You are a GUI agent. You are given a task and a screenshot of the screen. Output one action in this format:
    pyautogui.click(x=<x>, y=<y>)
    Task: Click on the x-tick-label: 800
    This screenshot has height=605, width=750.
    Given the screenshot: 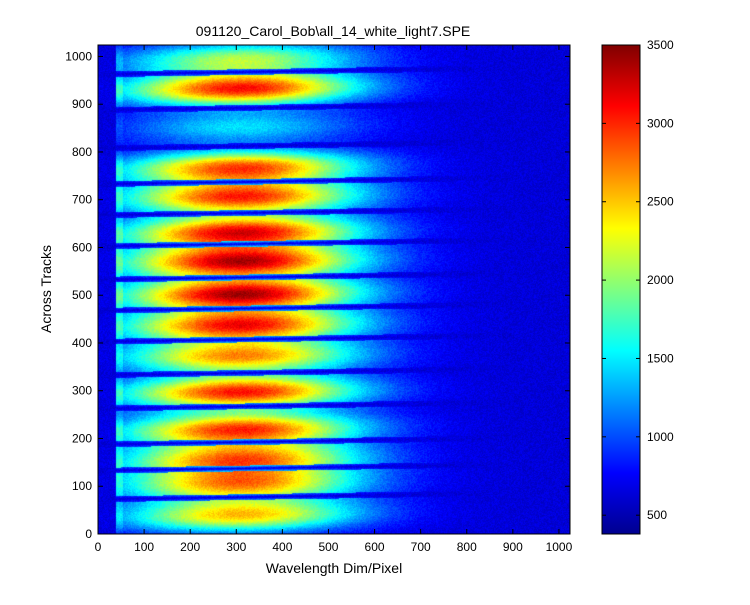 What is the action you would take?
    pyautogui.click(x=467, y=547)
    